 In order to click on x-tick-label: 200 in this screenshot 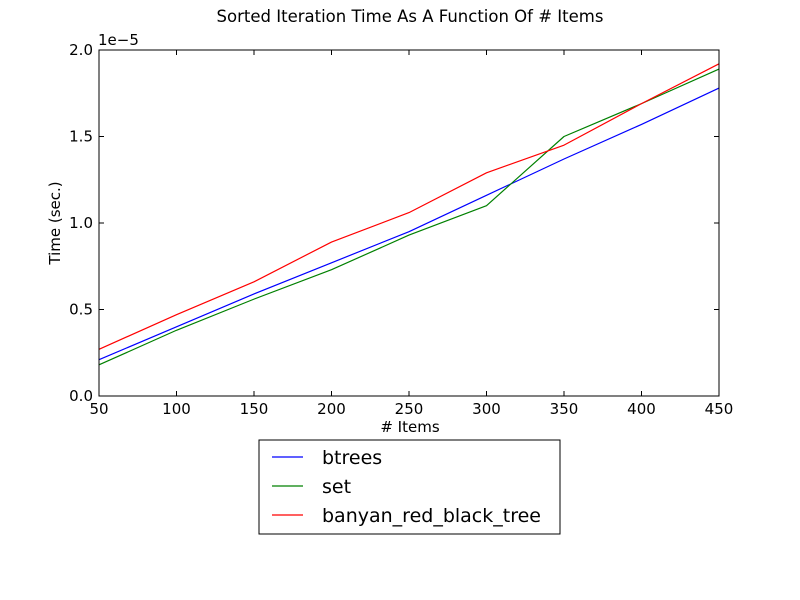, I will do `click(331, 409)`.